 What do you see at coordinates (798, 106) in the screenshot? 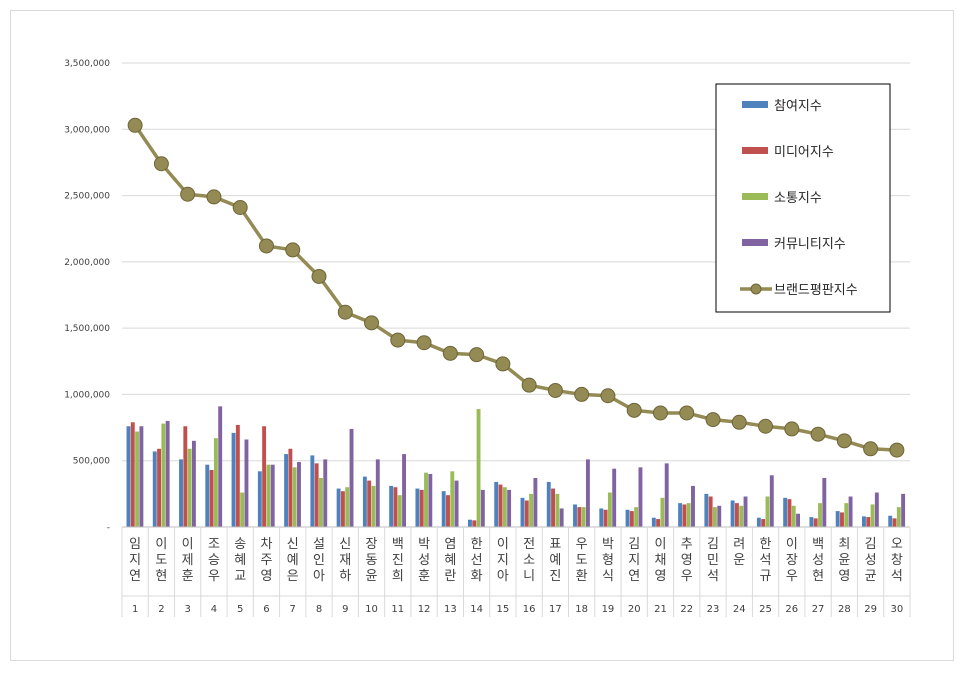
I see `legend-label: 참여지수` at bounding box center [798, 106].